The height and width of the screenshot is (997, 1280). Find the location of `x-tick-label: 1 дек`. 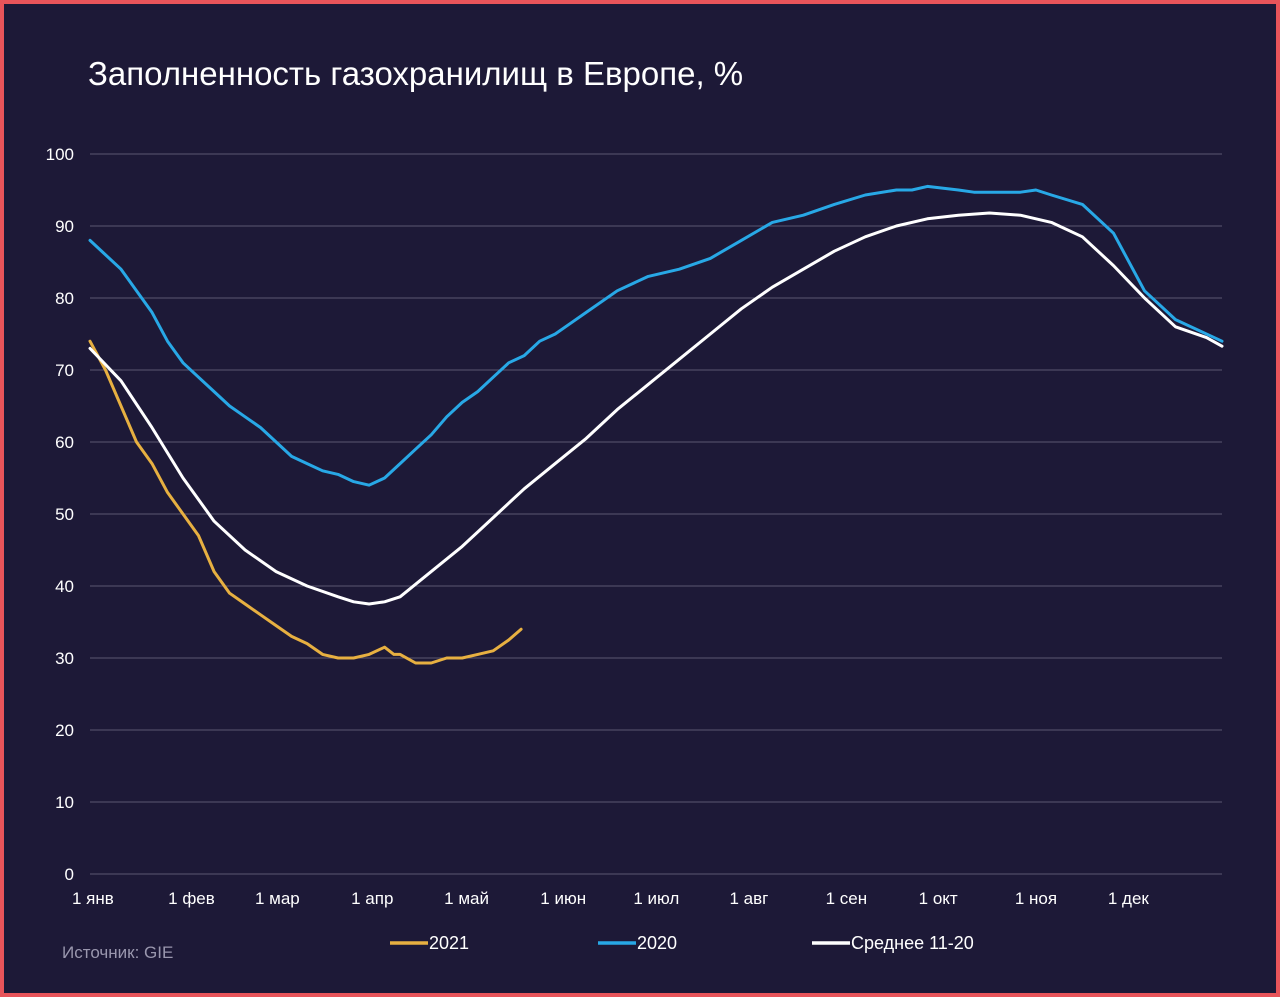

x-tick-label: 1 дек is located at coordinates (1129, 898).